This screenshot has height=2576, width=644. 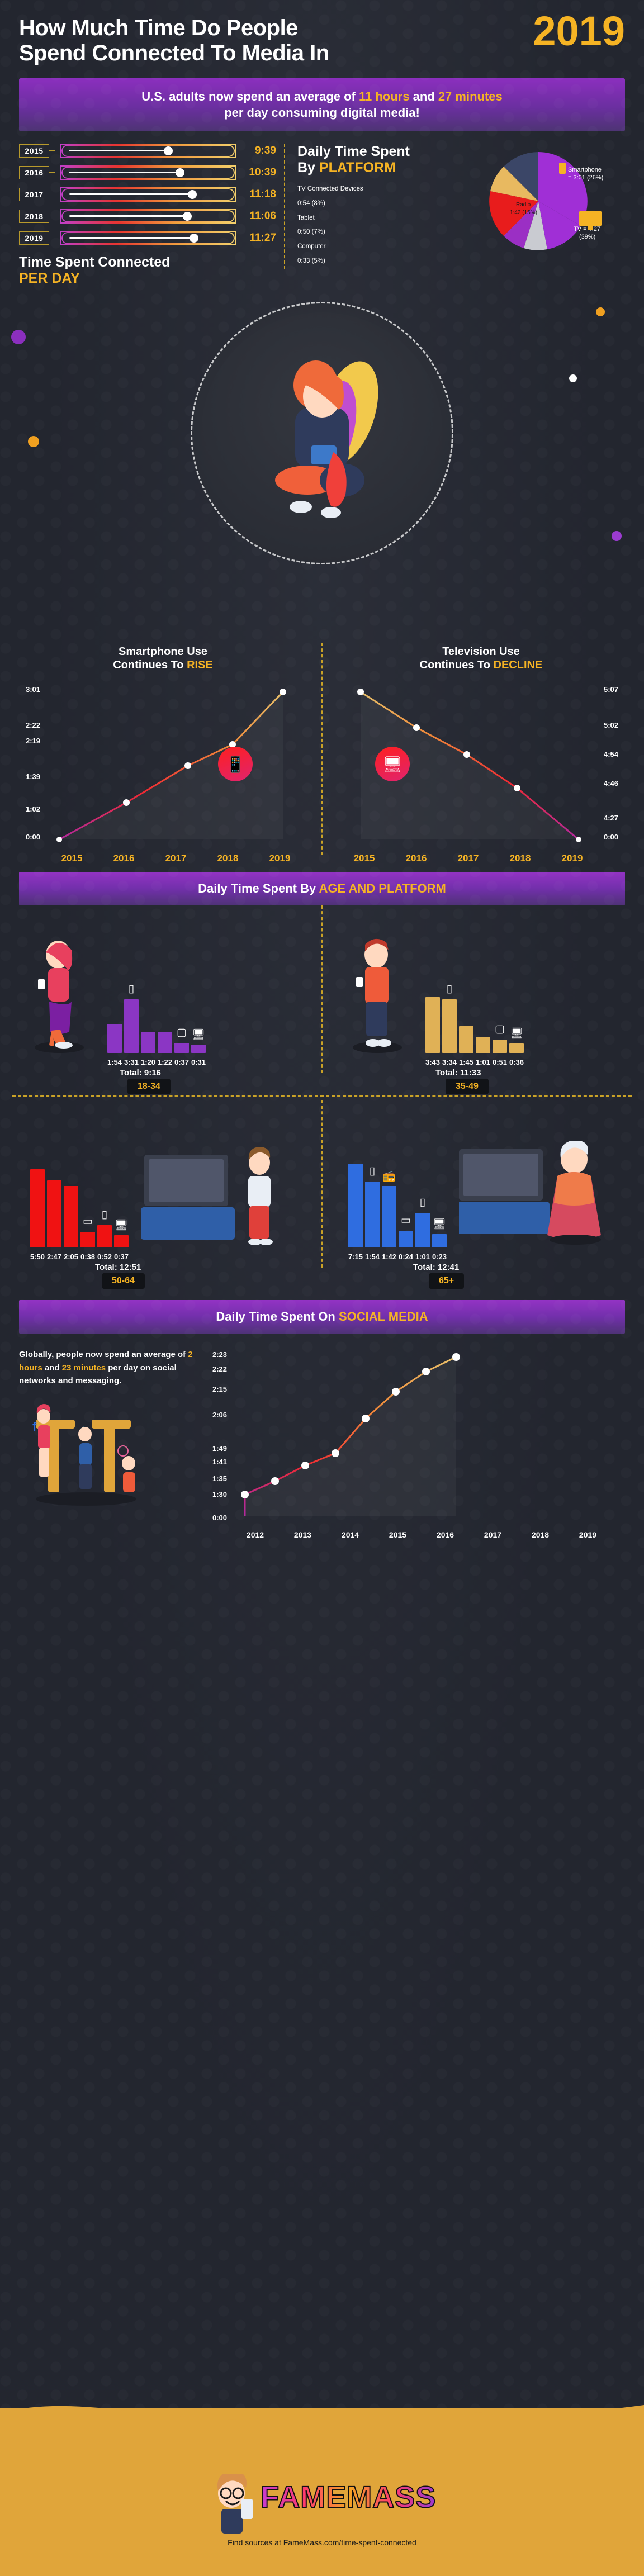 I want to click on hero-circle, so click(x=322, y=433).